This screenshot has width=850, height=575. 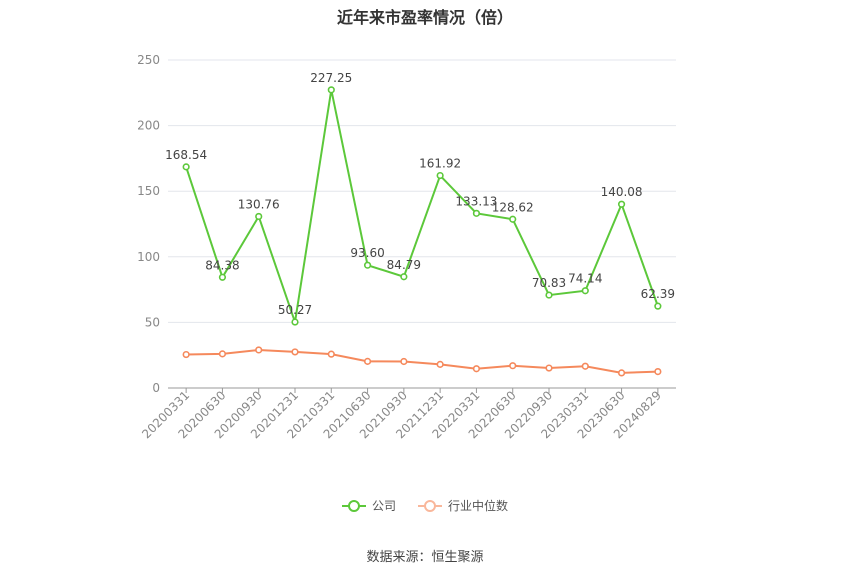 What do you see at coordinates (331, 78) in the screenshot?
I see `data-label: 227.25` at bounding box center [331, 78].